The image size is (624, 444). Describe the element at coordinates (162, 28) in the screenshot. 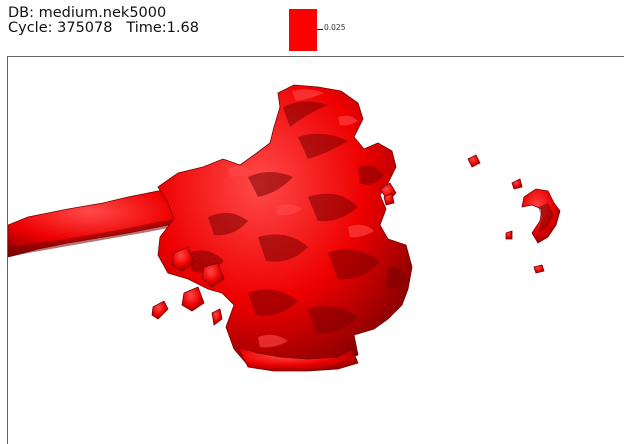

I see `time-label: Time:1.68` at that location.